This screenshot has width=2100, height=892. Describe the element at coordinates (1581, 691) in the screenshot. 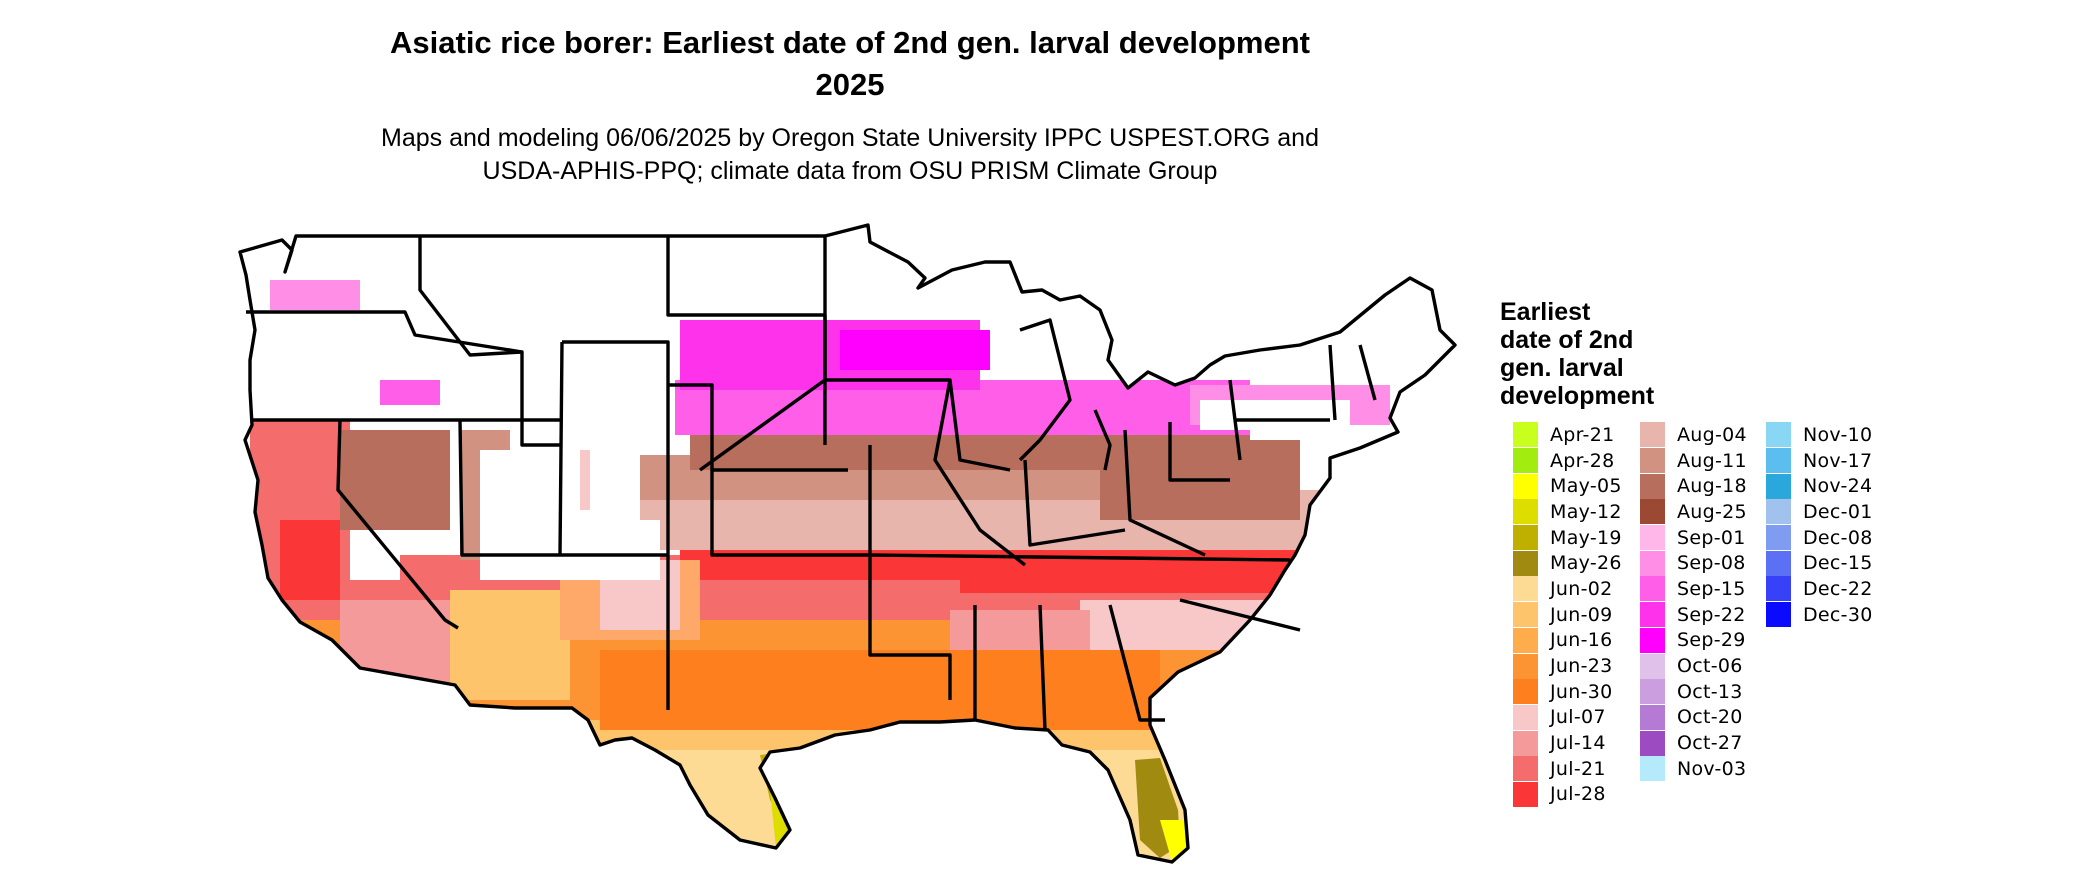

I see `legend-label: Jun-30` at that location.